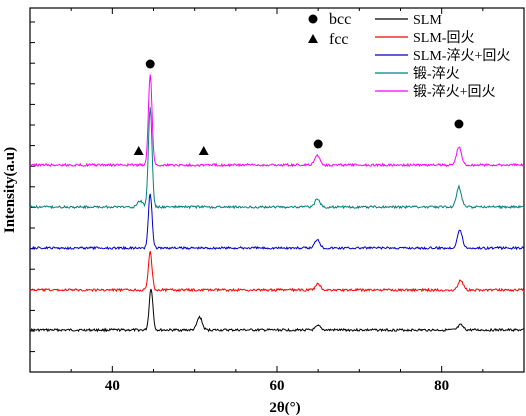 This screenshot has width=526, height=416. What do you see at coordinates (409, 55) in the screenshot?
I see `legend: bcc fcc SLM SLM-回火 SLM-淬火+回火锻-淬火锻-淬火+回火` at bounding box center [409, 55].